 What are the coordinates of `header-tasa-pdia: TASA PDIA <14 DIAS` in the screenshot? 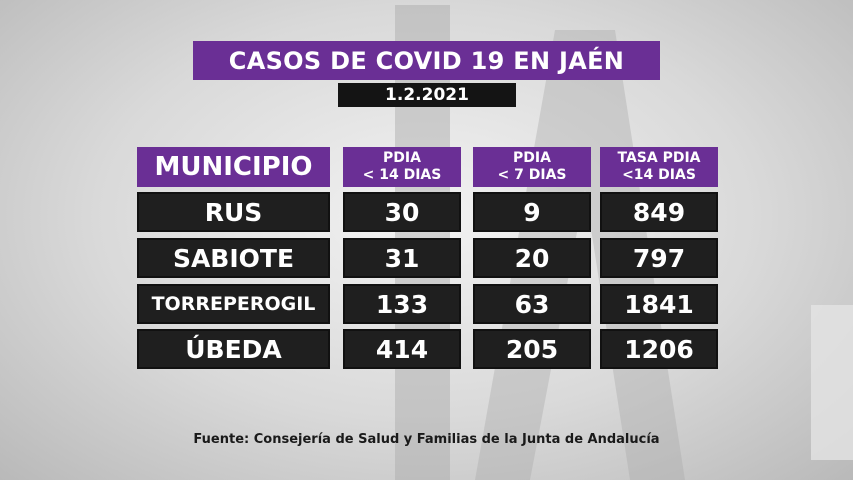 It's located at (659, 167).